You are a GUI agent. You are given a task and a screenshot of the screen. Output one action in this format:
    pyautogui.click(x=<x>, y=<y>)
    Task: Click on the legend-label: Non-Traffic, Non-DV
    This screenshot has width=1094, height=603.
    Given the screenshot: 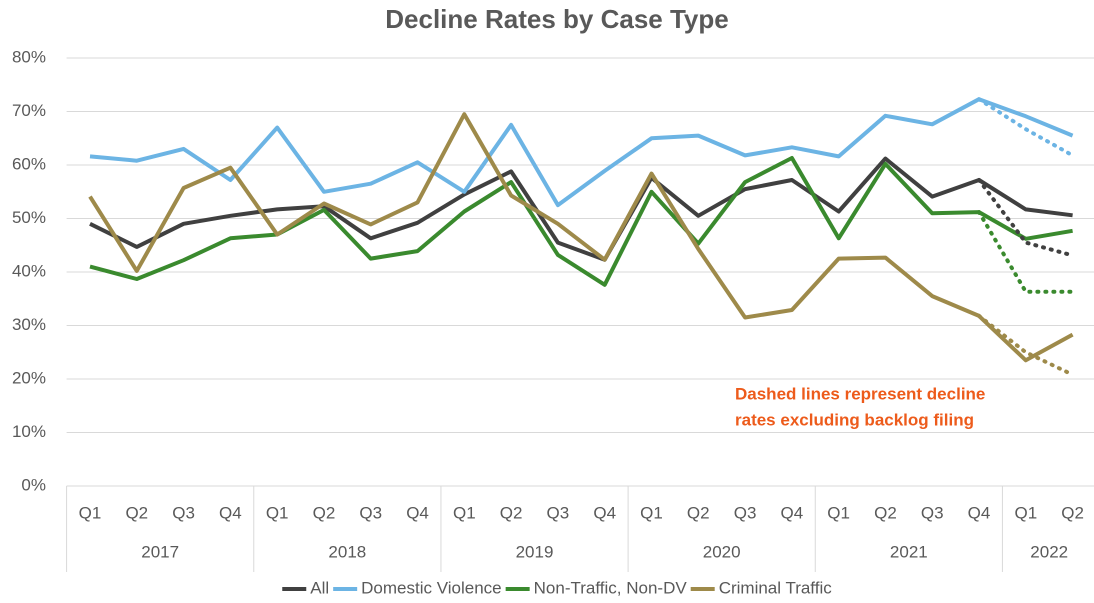 What is the action you would take?
    pyautogui.click(x=611, y=587)
    